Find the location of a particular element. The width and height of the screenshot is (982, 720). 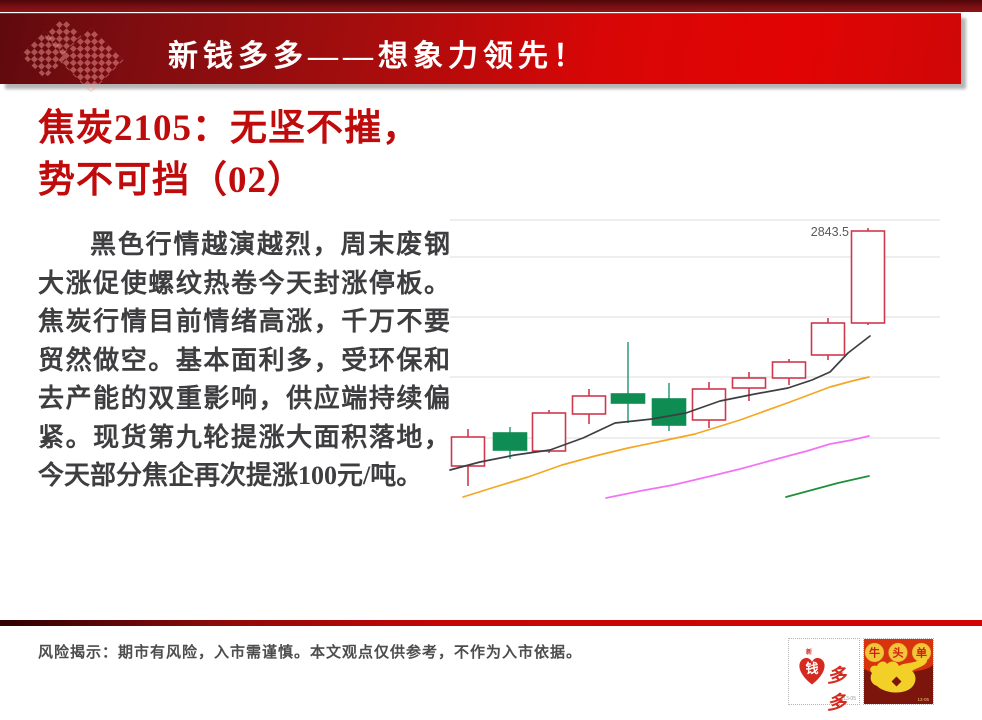

coin-char-2: 头 is located at coordinates (898, 653).